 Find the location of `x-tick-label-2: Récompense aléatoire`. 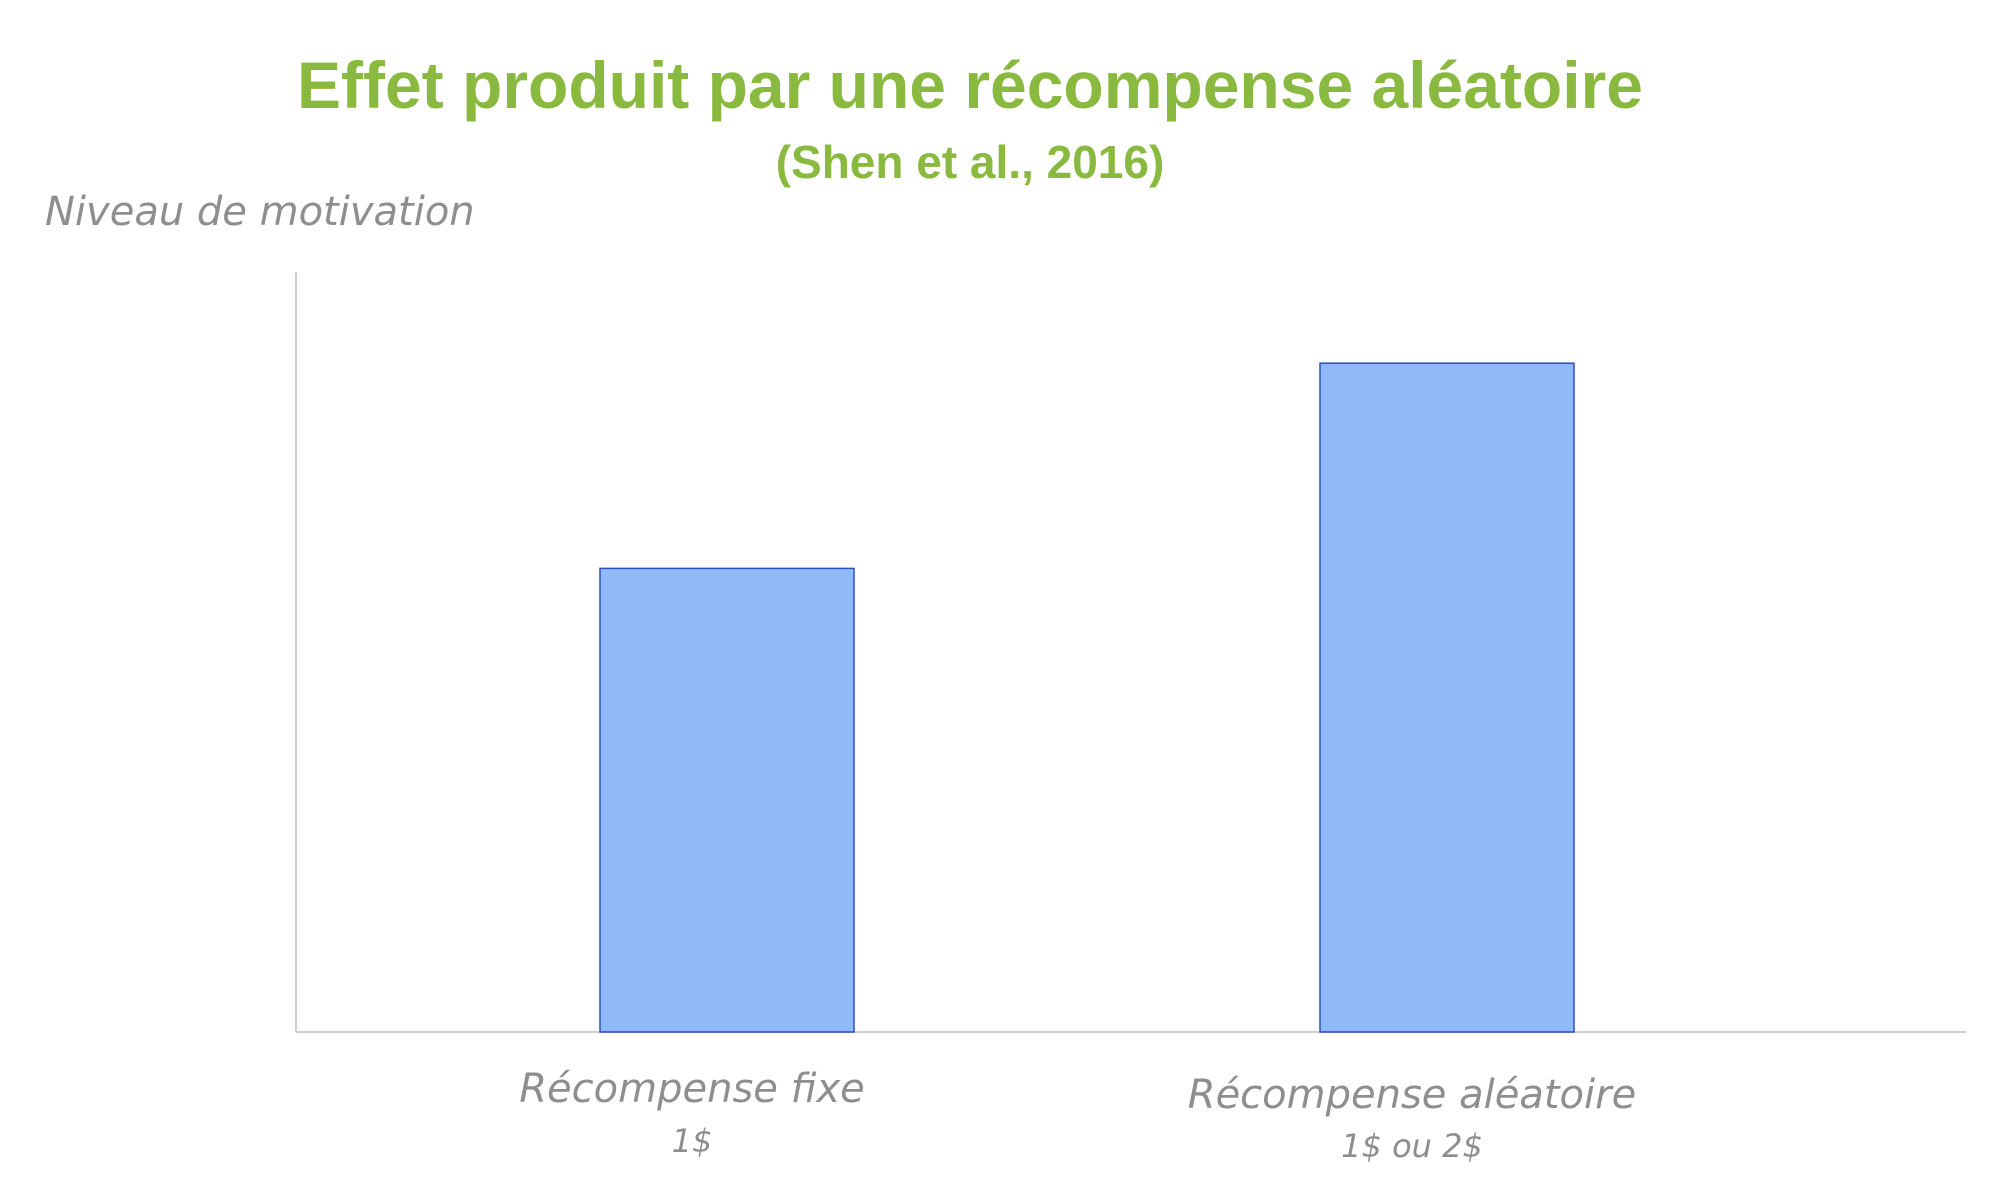

x-tick-label-2: Récompense aléatoire is located at coordinates (1412, 1095).